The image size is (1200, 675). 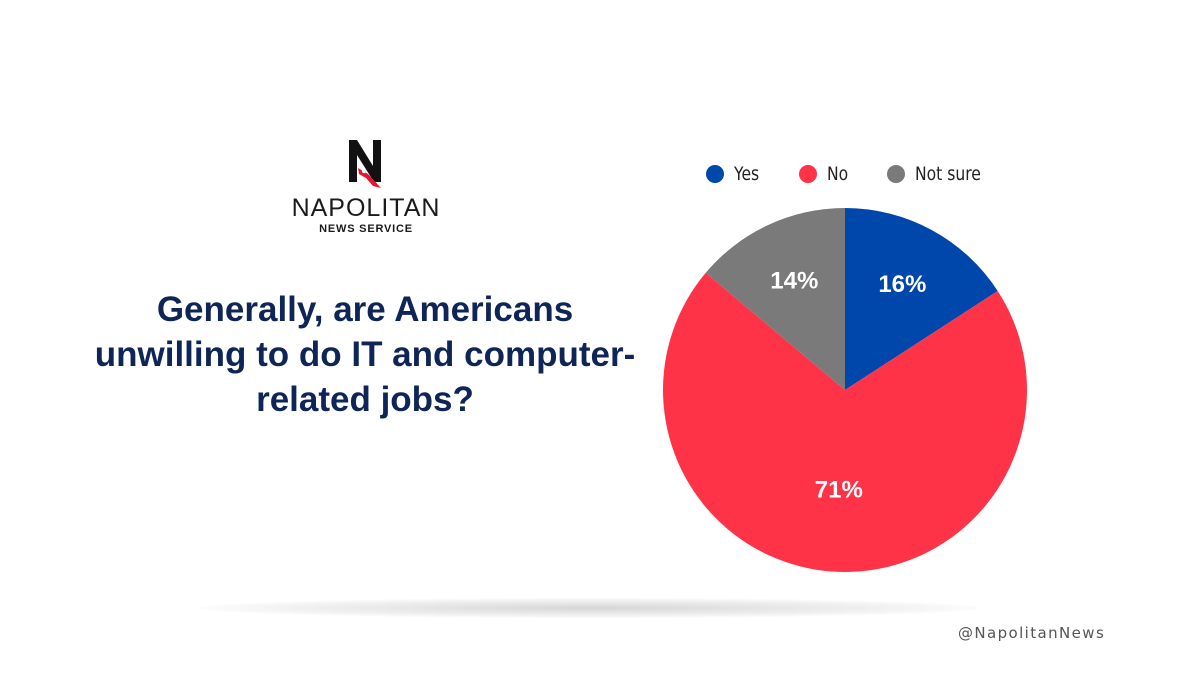 I want to click on pie-slice-not-sure, so click(x=775, y=299).